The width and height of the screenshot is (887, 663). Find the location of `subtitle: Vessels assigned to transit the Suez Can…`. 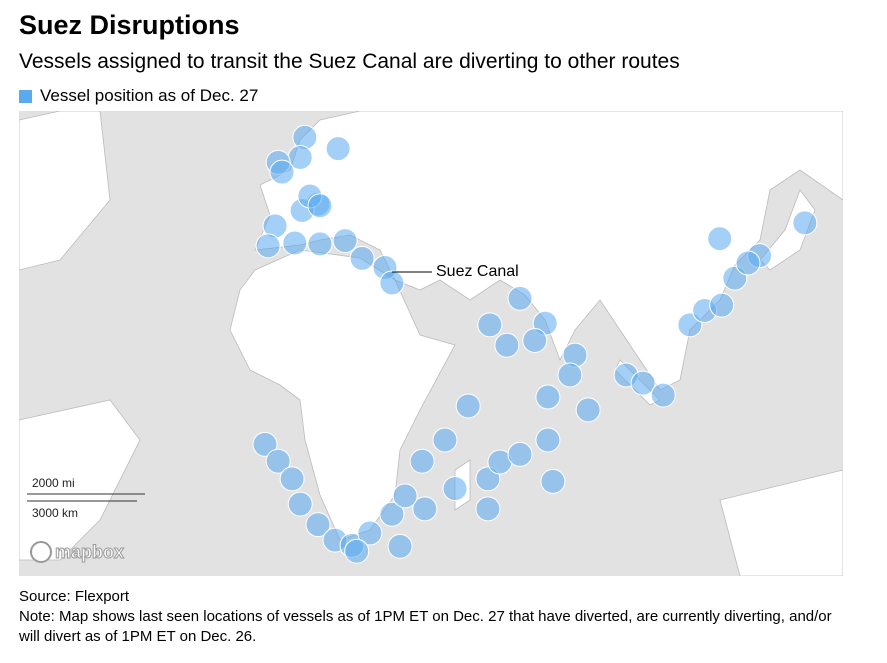

subtitle: Vessels assigned to transit the Suez Can… is located at coordinates (349, 61).